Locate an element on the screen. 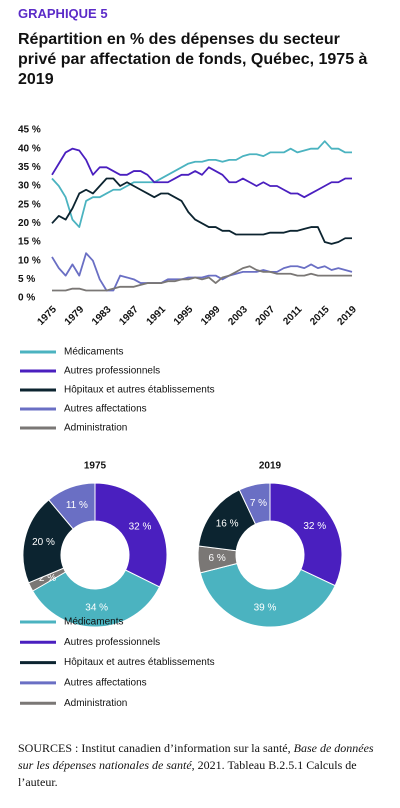 The image size is (400, 808). value-label: 2 % is located at coordinates (47, 578).